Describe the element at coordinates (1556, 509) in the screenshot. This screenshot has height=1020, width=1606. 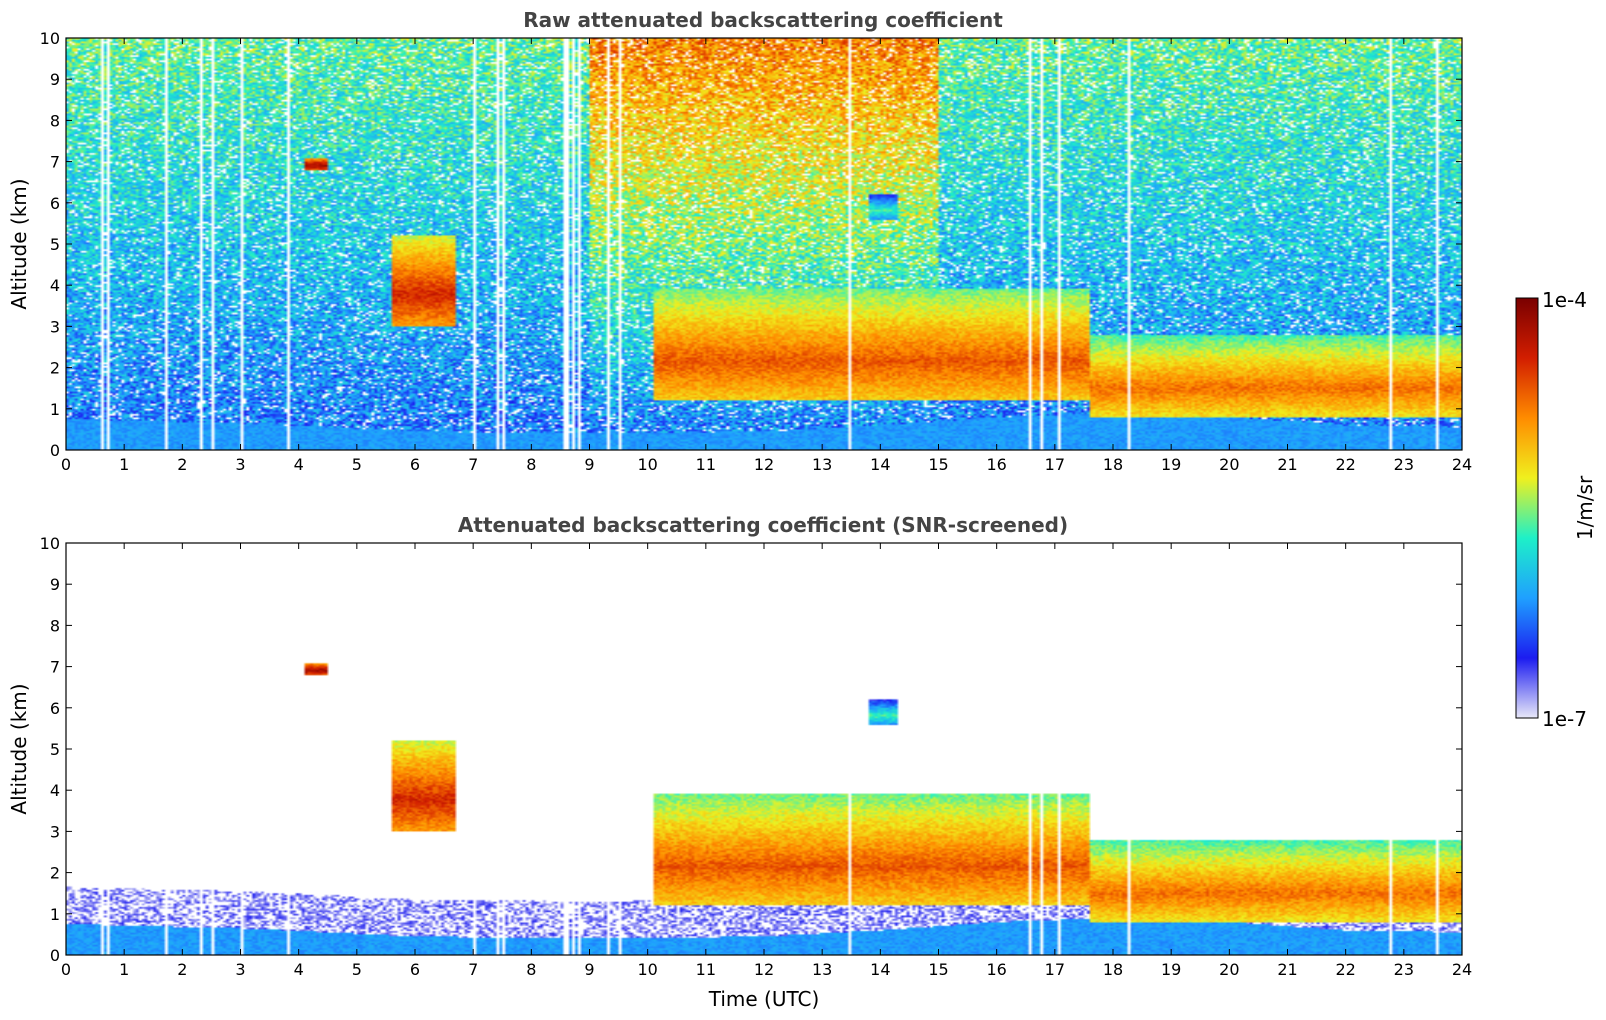
I see `colorbar: 1e-4 1e-7 1/m/sr` at that location.